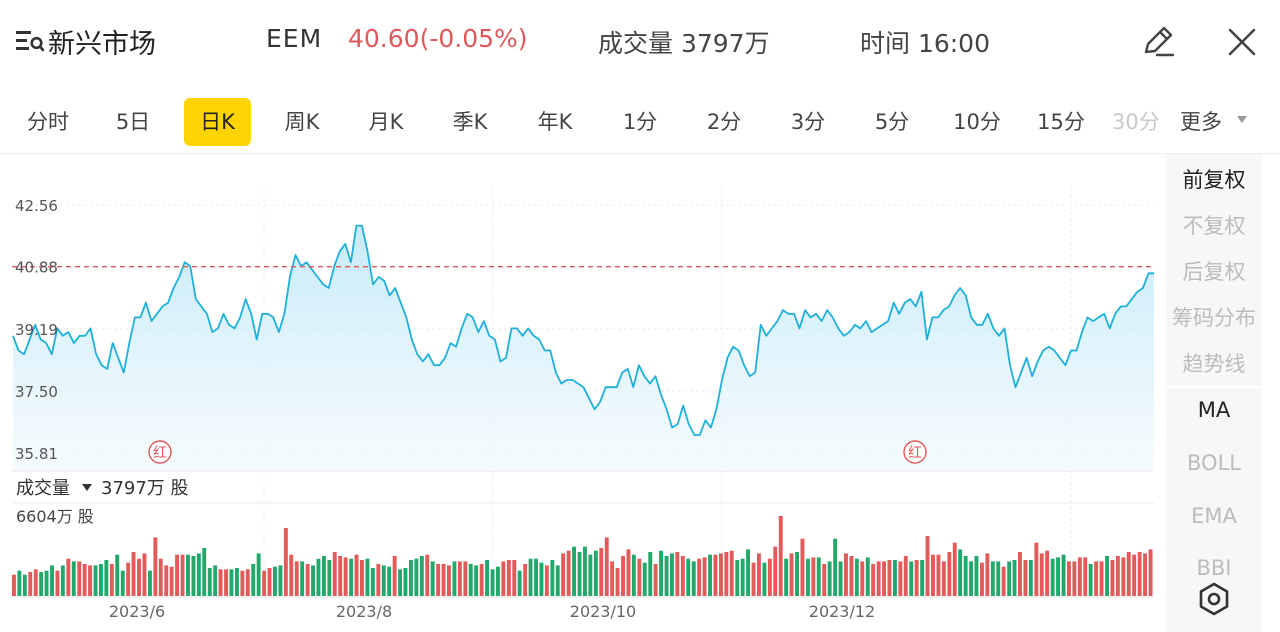 The image size is (1280, 632). I want to click on tab-15min: 15分, so click(1061, 122).